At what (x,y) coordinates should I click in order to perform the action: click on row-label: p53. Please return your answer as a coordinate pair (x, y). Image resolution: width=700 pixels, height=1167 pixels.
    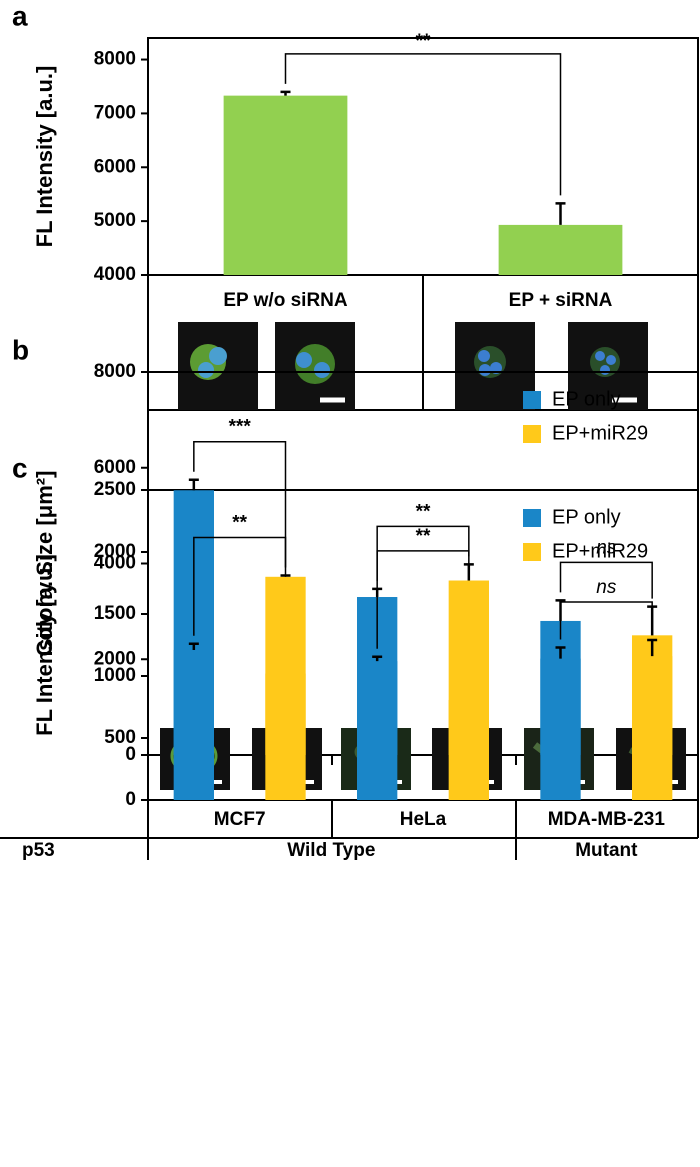
    Looking at the image, I should click on (38, 850).